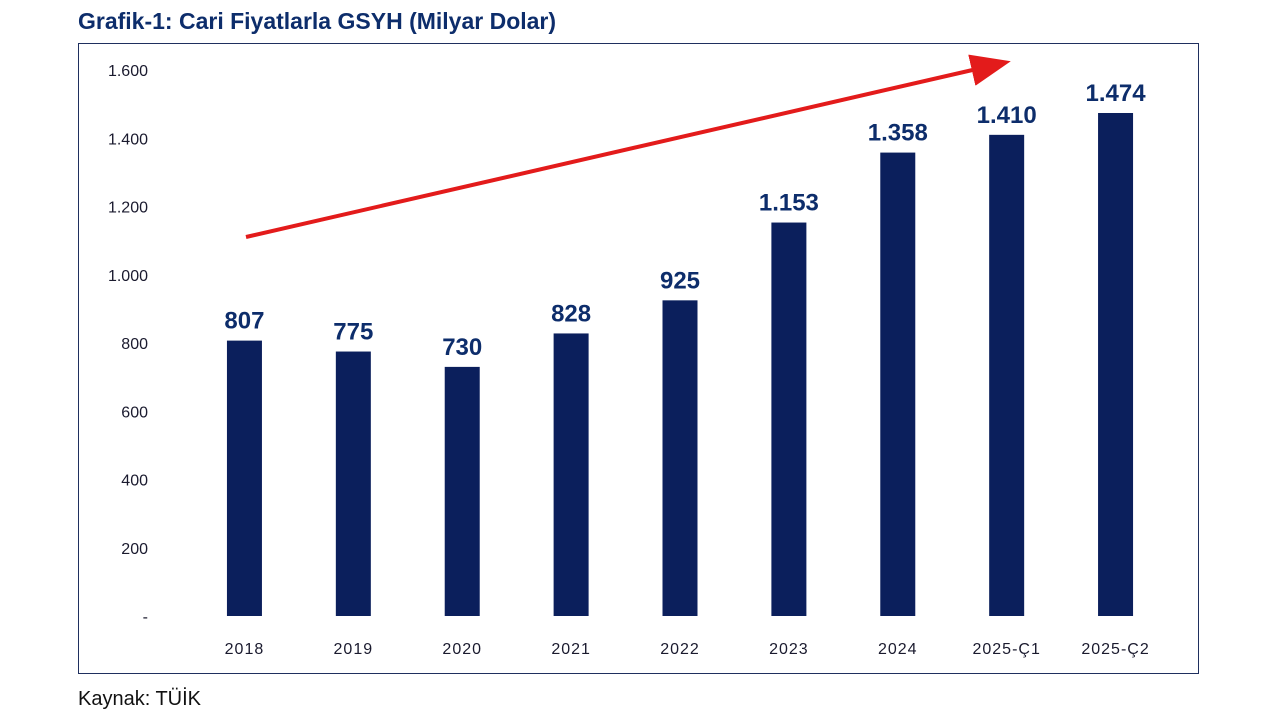 The width and height of the screenshot is (1280, 720). Describe the element at coordinates (1116, 93) in the screenshot. I see `data-label: 1.474` at that location.